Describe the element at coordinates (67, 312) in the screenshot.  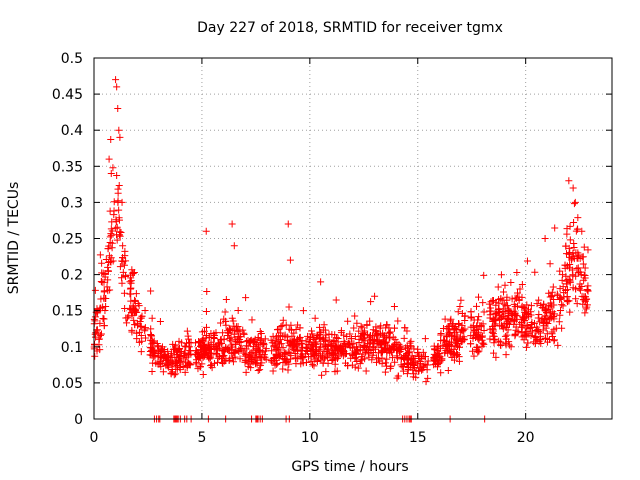
I see `y-tick-label: 0.15` at that location.